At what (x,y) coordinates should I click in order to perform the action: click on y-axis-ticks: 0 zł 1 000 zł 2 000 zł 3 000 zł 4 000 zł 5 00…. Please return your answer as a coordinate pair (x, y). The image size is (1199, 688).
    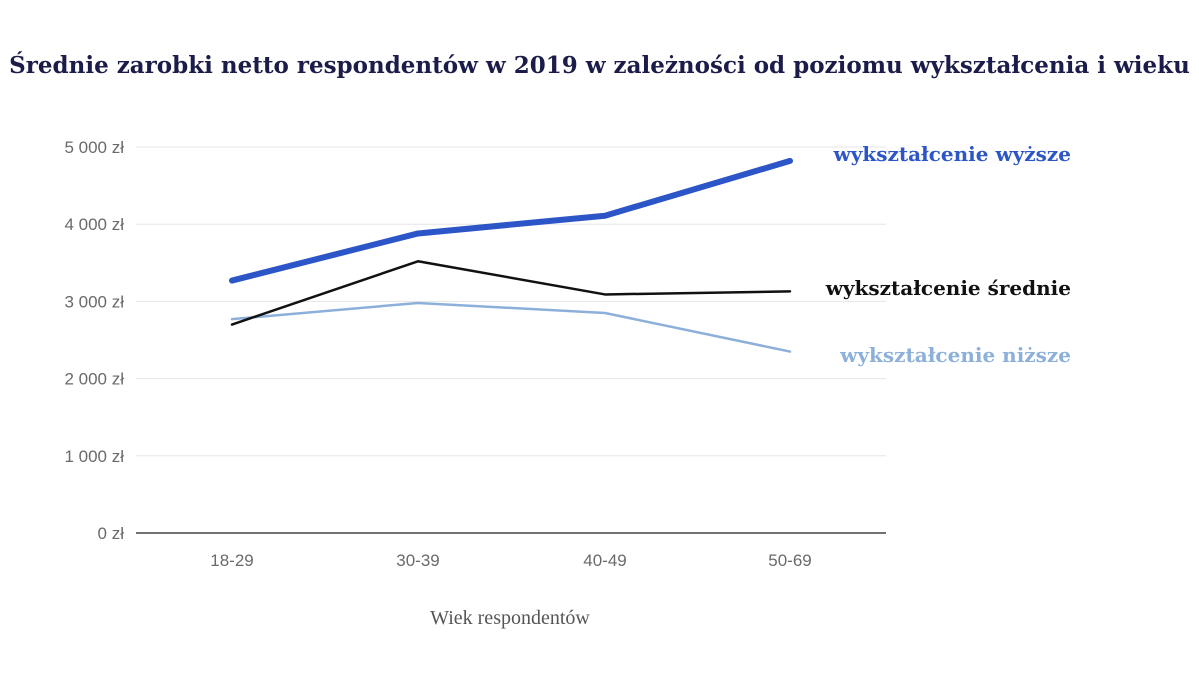
    Looking at the image, I should click on (94, 340).